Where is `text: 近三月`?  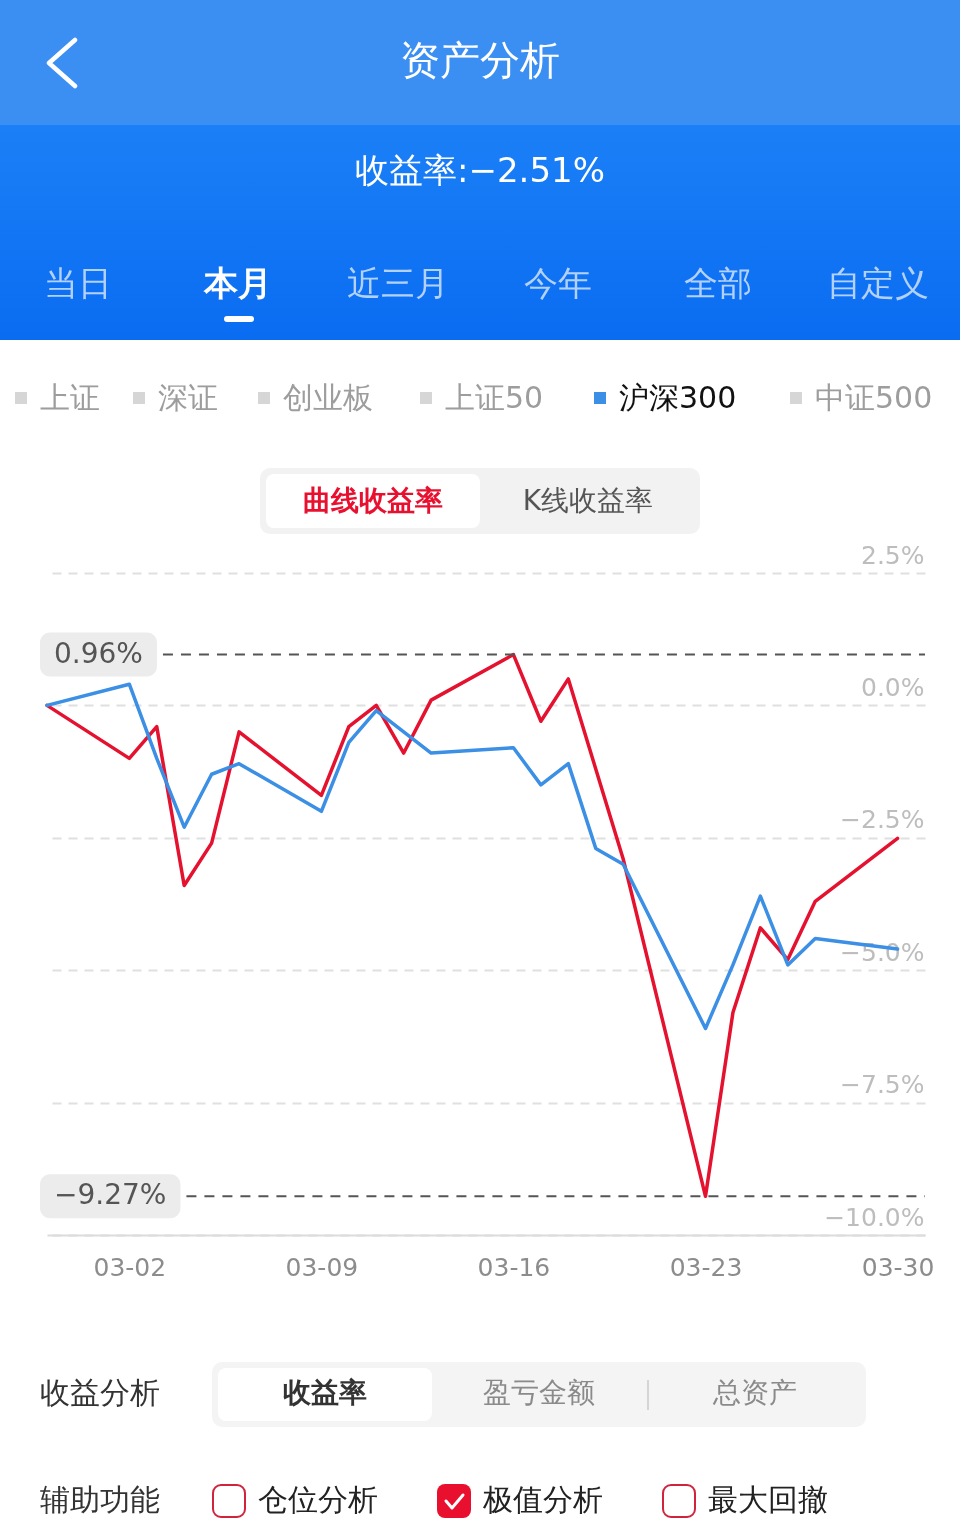 text: 近三月 is located at coordinates (398, 283).